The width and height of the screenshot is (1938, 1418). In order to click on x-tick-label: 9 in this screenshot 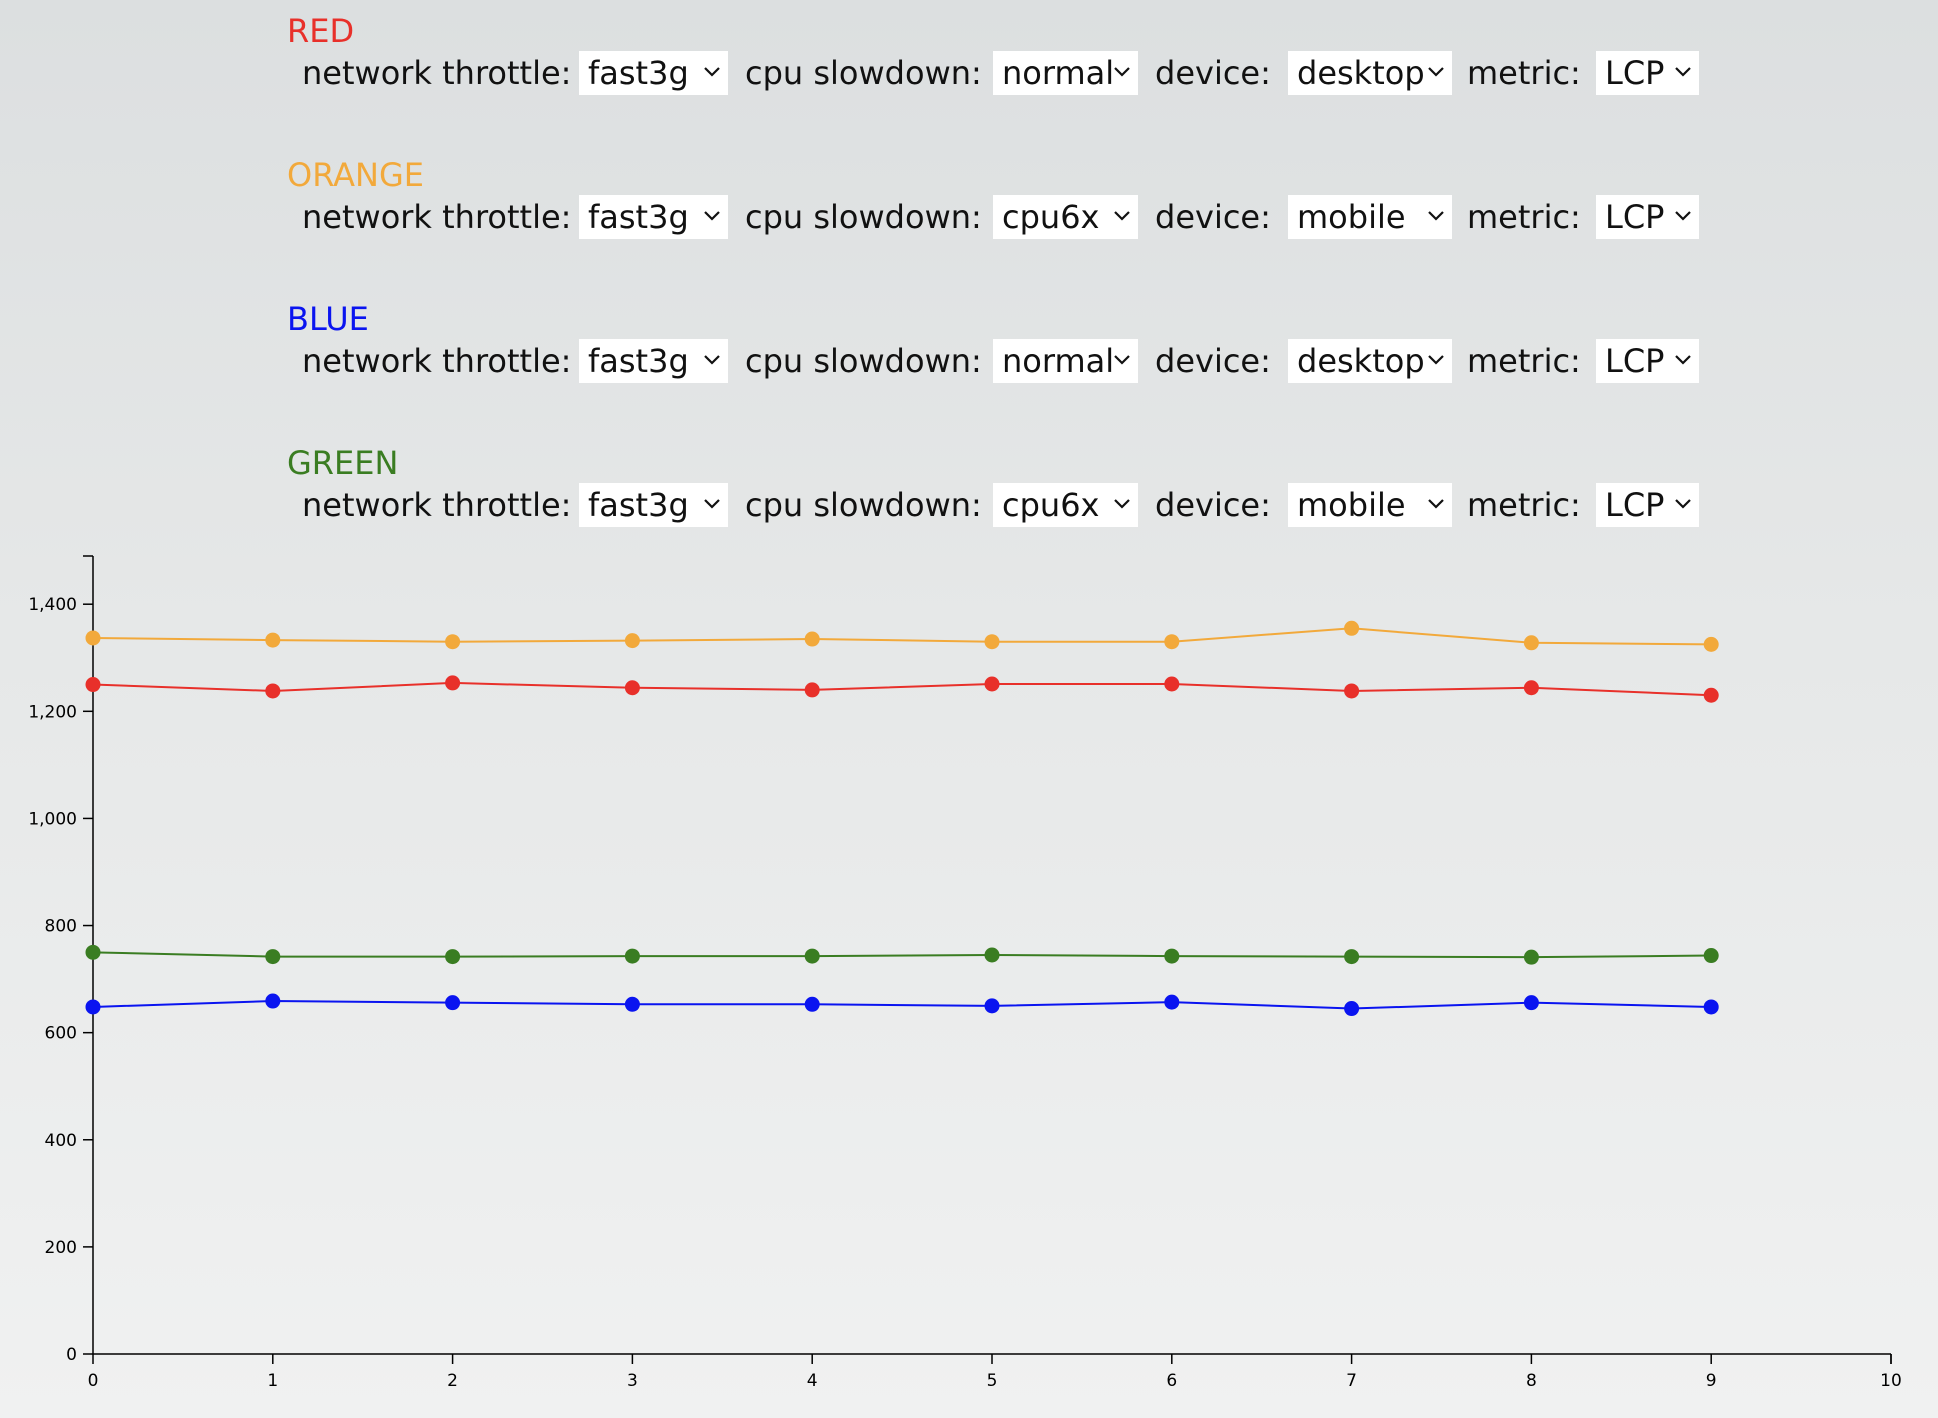, I will do `click(1711, 1381)`.